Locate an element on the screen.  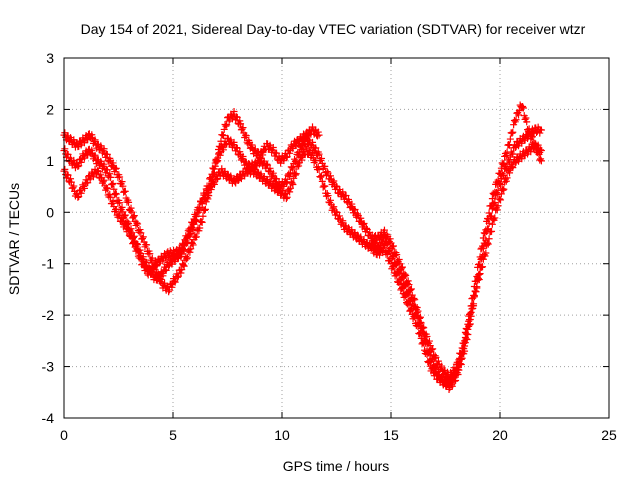
y-tick-label: 3 is located at coordinates (50, 58).